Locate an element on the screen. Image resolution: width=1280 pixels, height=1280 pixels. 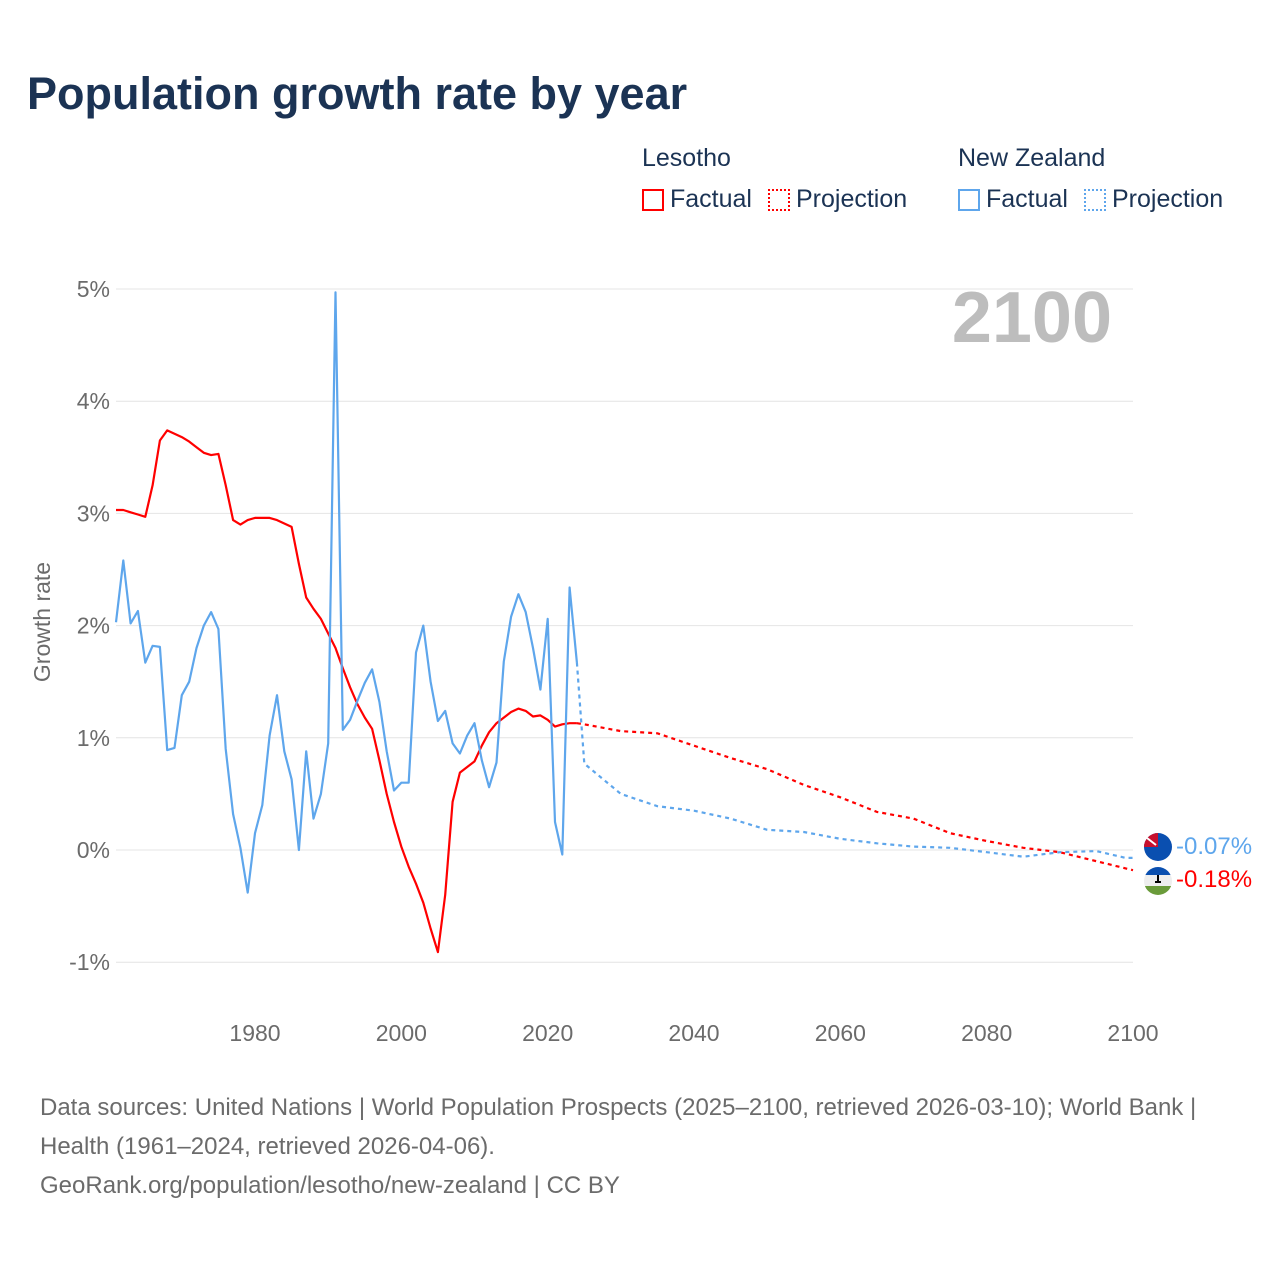
y-axis-label: Growth rate is located at coordinates (42, 622).